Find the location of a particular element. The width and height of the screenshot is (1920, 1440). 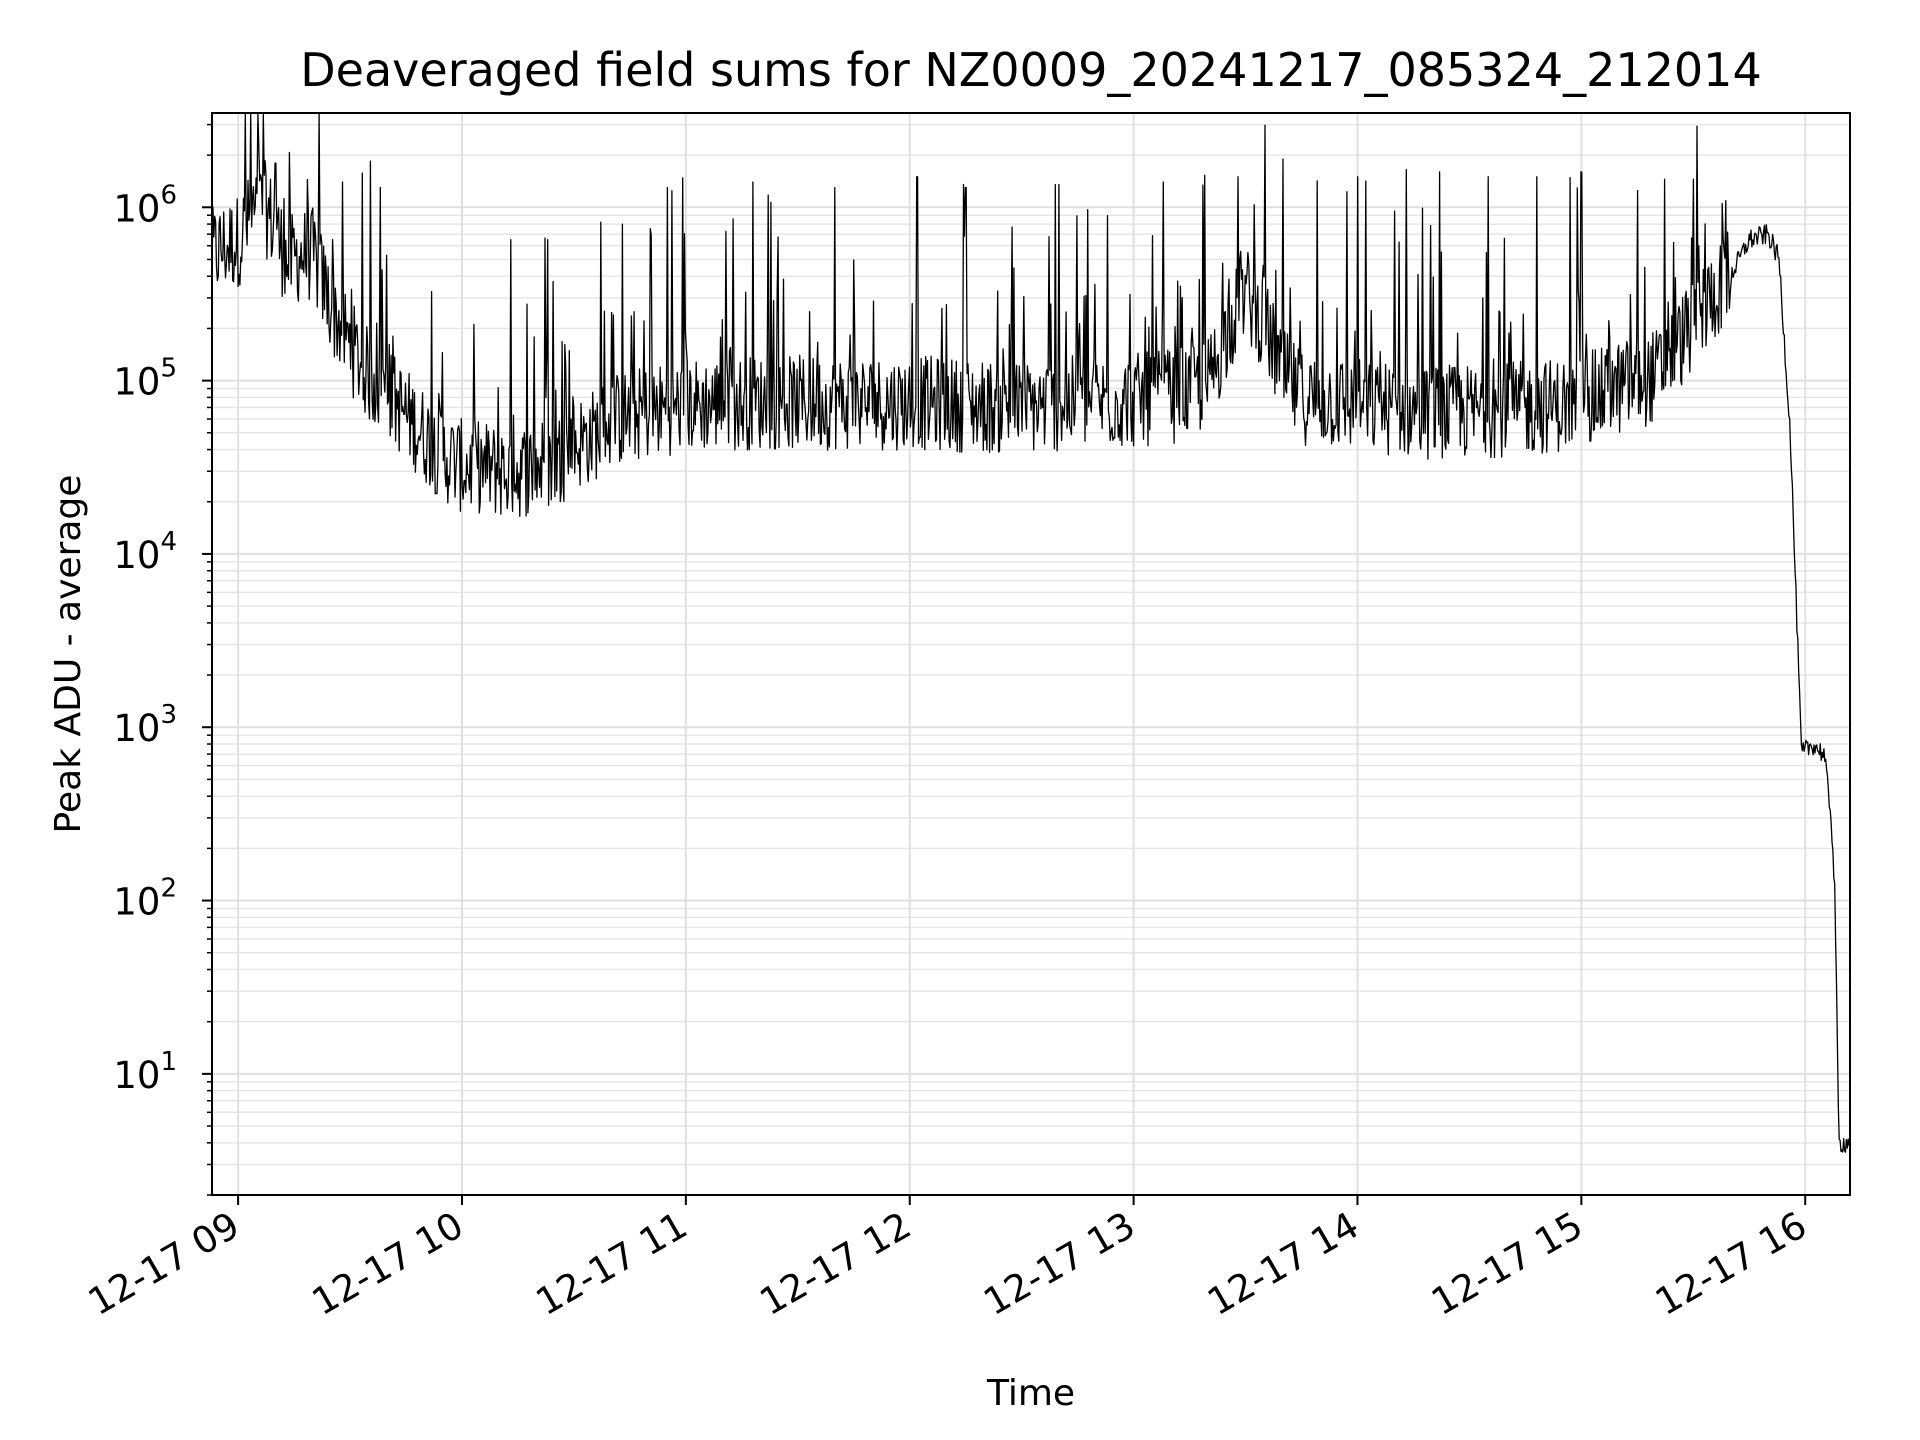

y-tick-label: 10⁵ is located at coordinates (145, 379).